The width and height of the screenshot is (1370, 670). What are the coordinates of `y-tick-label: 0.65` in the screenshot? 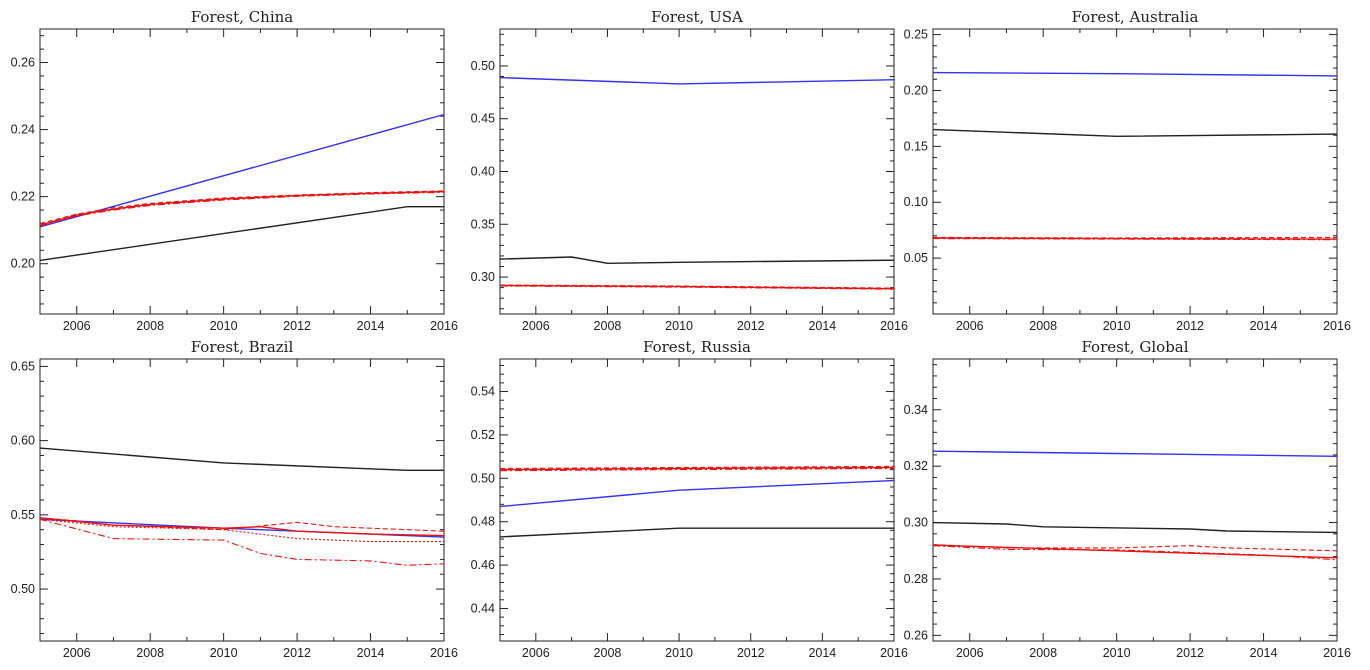 It's located at (23, 366).